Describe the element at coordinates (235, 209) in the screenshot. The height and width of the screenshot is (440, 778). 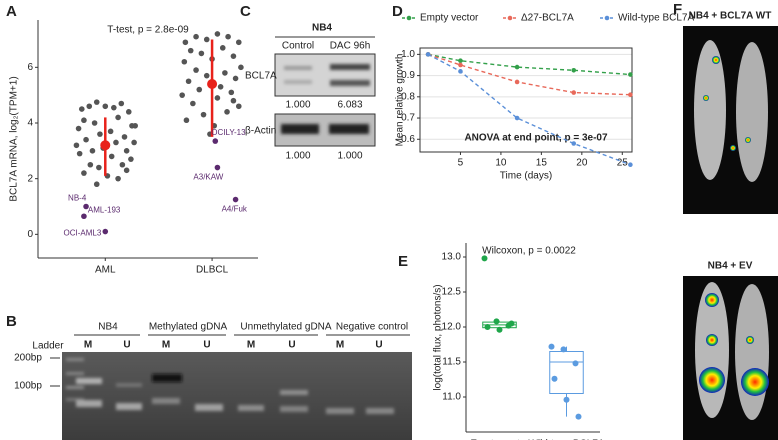
I see `point-label: A4/Fuk` at that location.